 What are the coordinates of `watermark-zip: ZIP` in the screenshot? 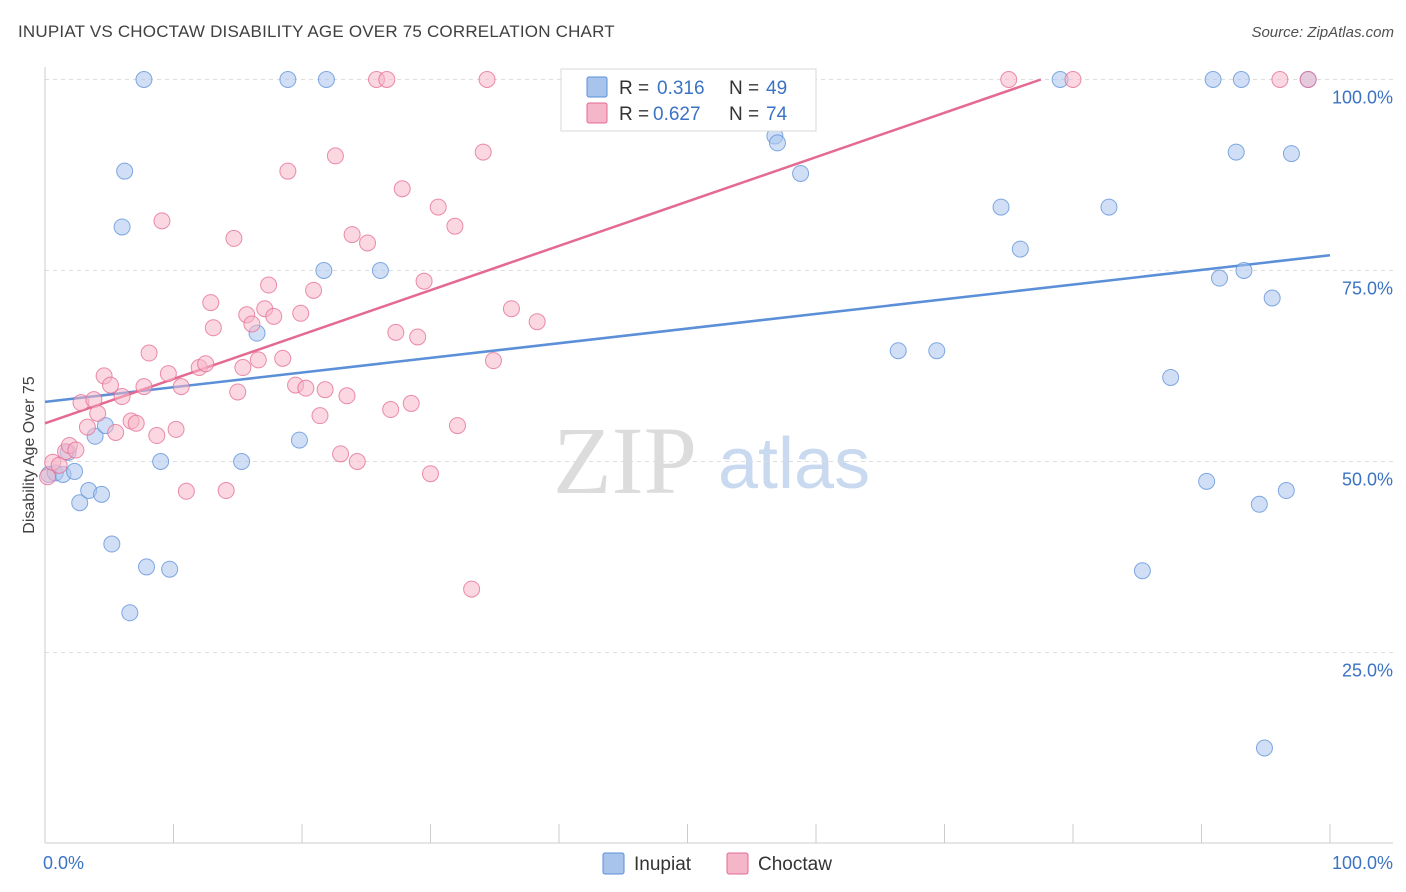 It's located at (625, 460).